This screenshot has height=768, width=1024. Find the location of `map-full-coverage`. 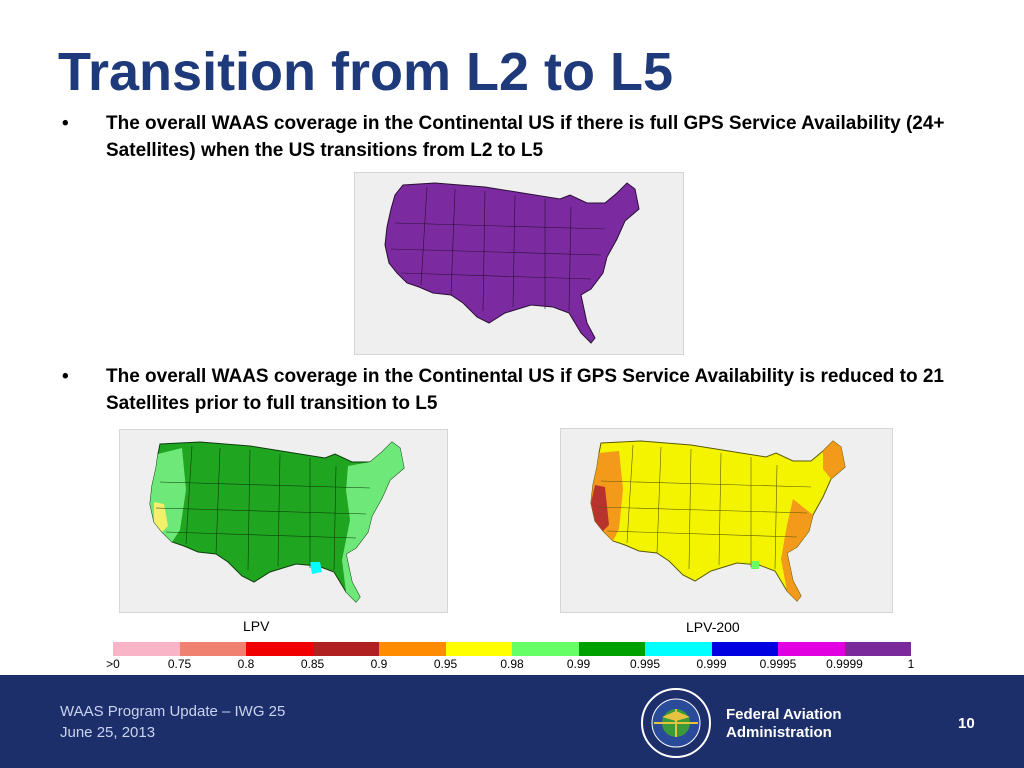

map-full-coverage is located at coordinates (519, 263).